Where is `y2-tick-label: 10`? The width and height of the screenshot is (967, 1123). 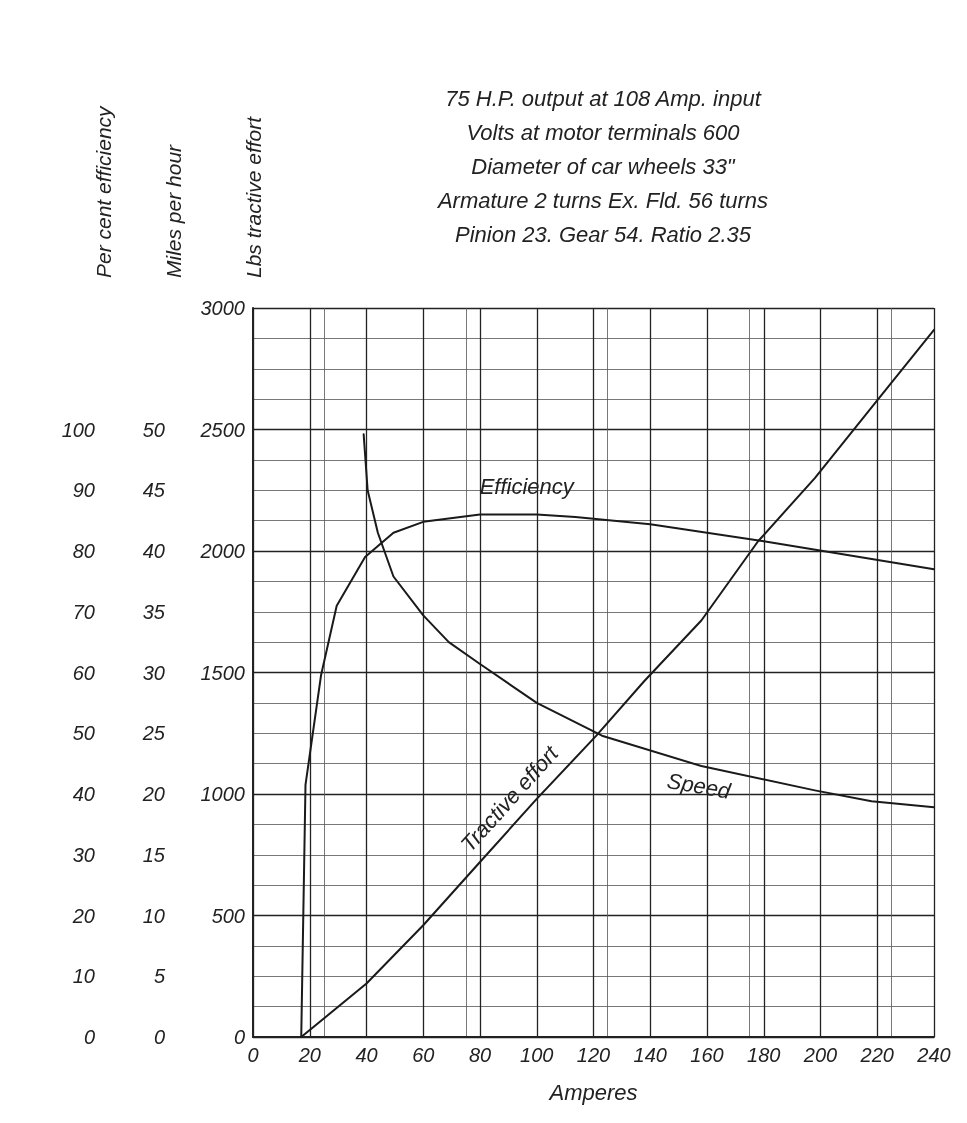 y2-tick-label: 10 is located at coordinates (153, 915).